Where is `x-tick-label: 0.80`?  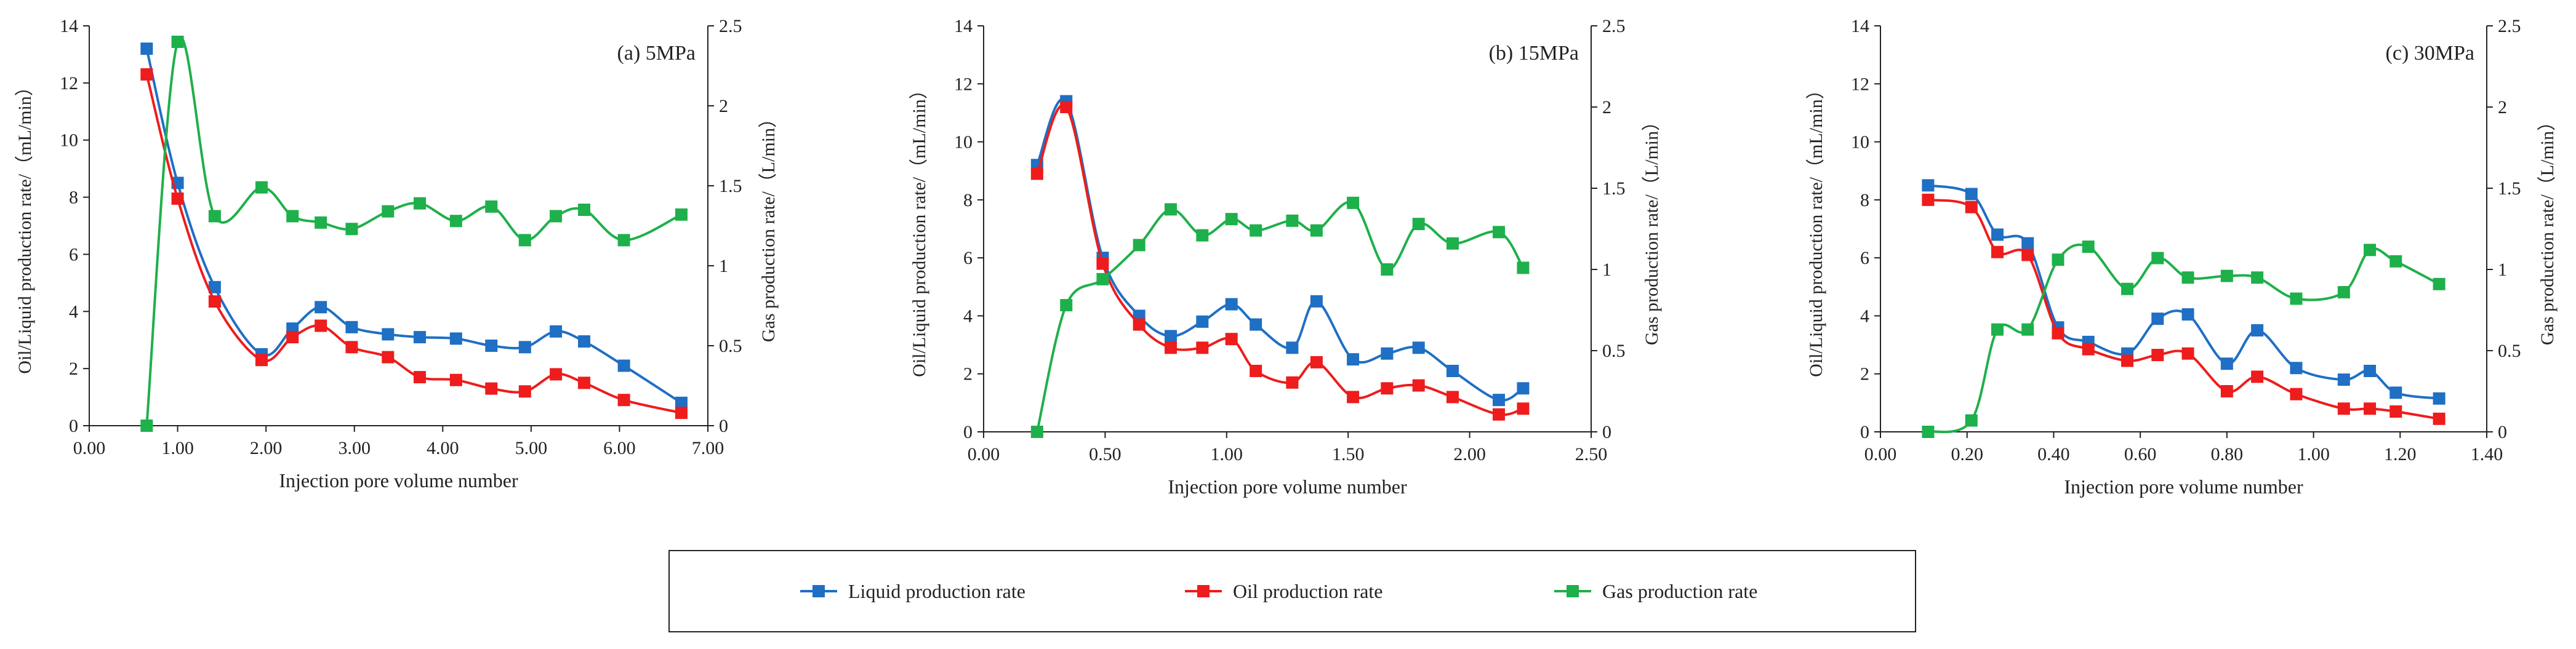 x-tick-label: 0.80 is located at coordinates (2227, 454).